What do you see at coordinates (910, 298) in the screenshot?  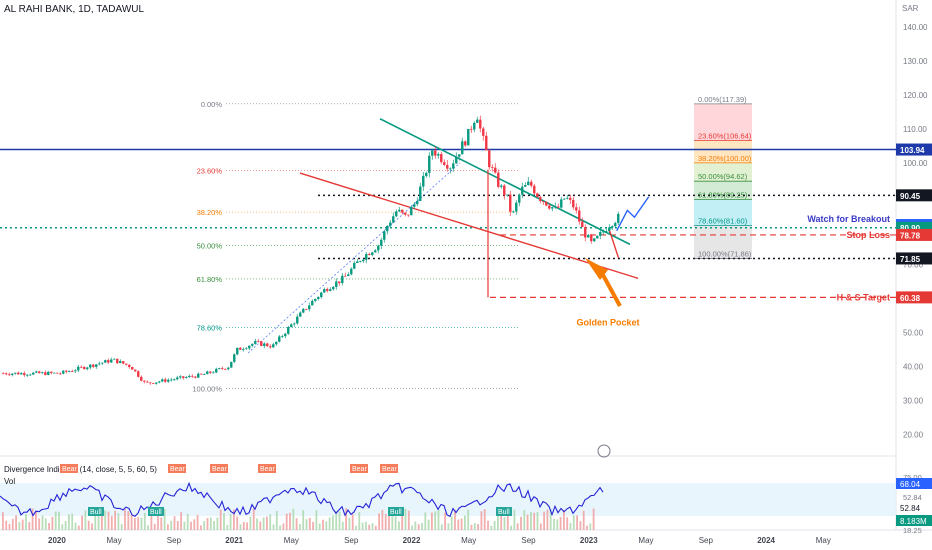 I see `price-badge-label: 60.38` at bounding box center [910, 298].